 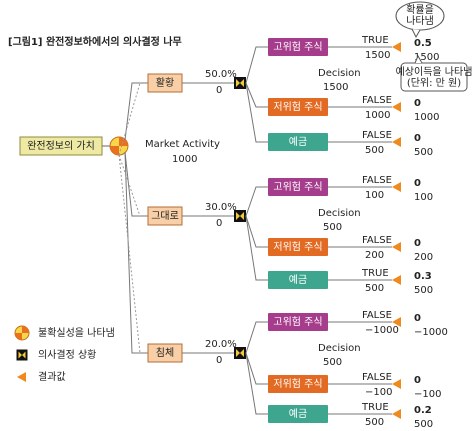 I want to click on state-label: 침체, so click(x=165, y=353).